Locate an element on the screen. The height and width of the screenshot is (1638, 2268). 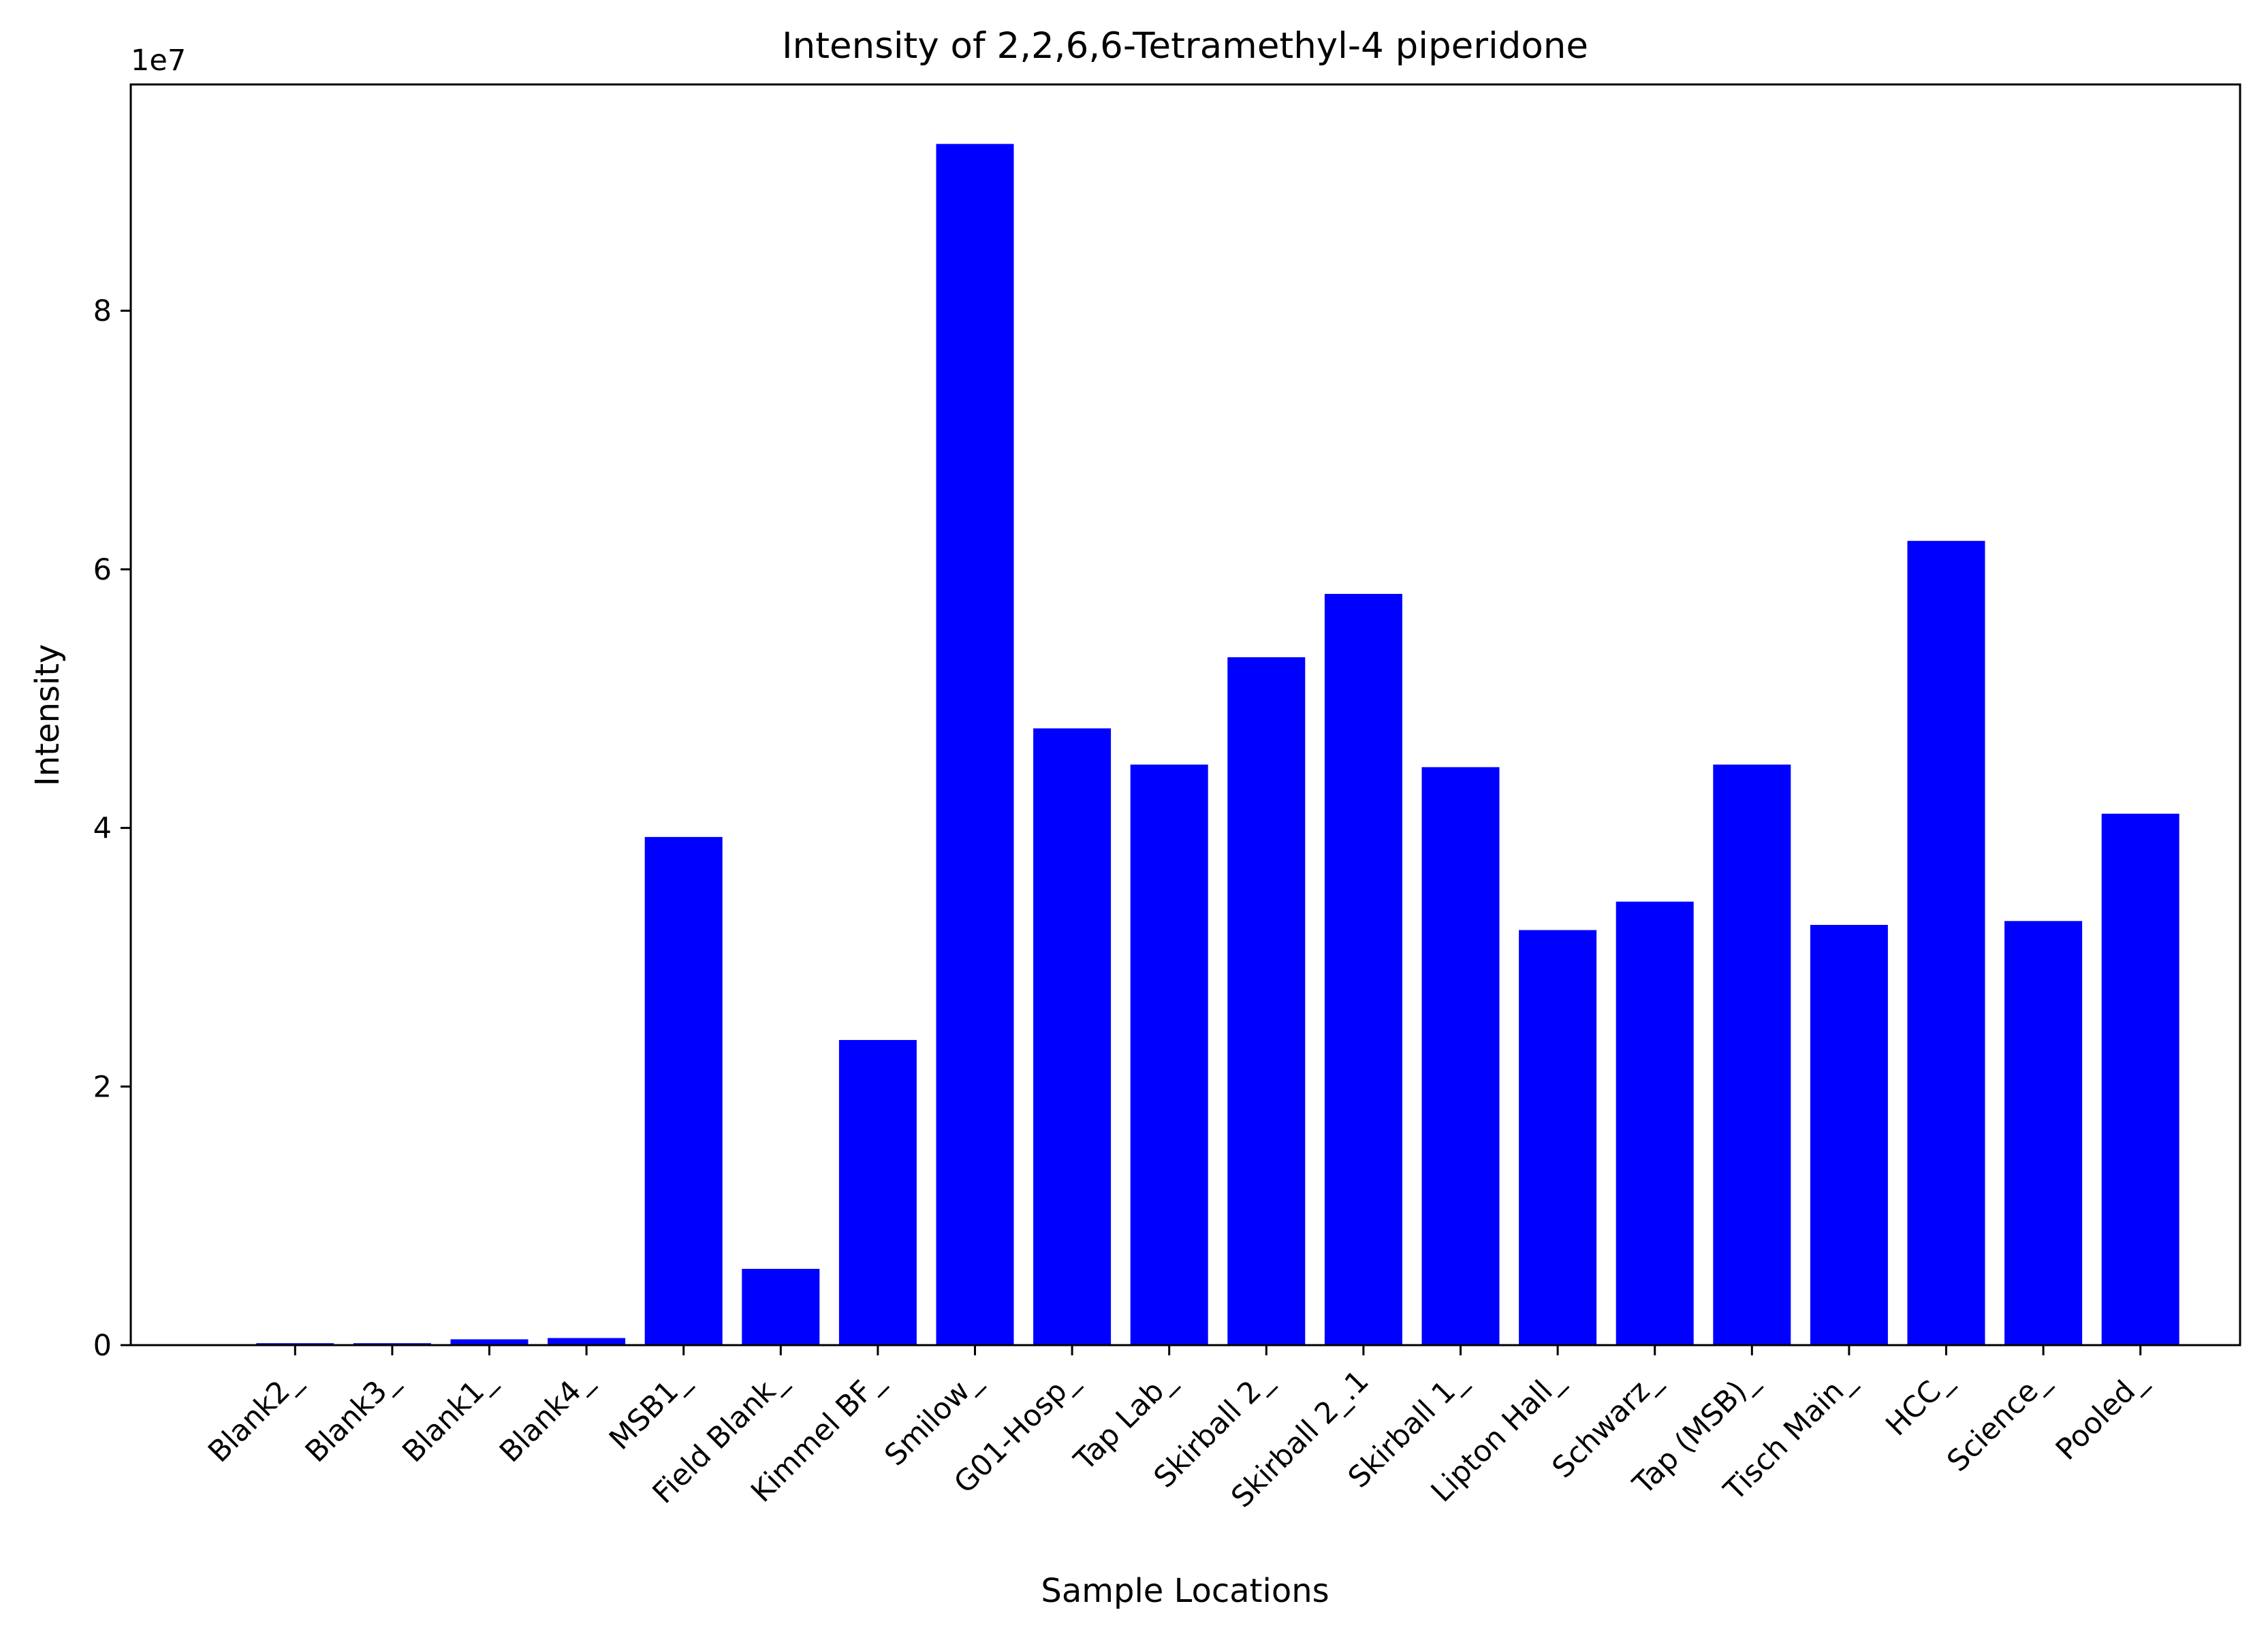
y-axis-ticks: 0 2 4 6 8 is located at coordinates (112, 828).